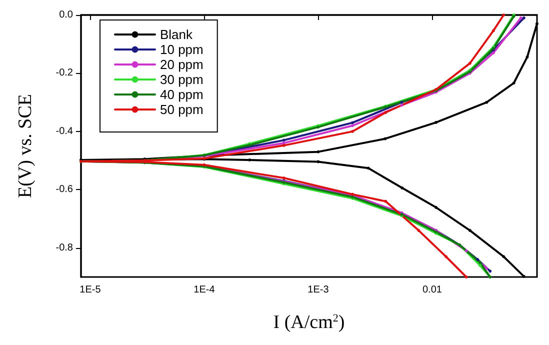  I want to click on x-tick-label: 1E-3, so click(319, 290).